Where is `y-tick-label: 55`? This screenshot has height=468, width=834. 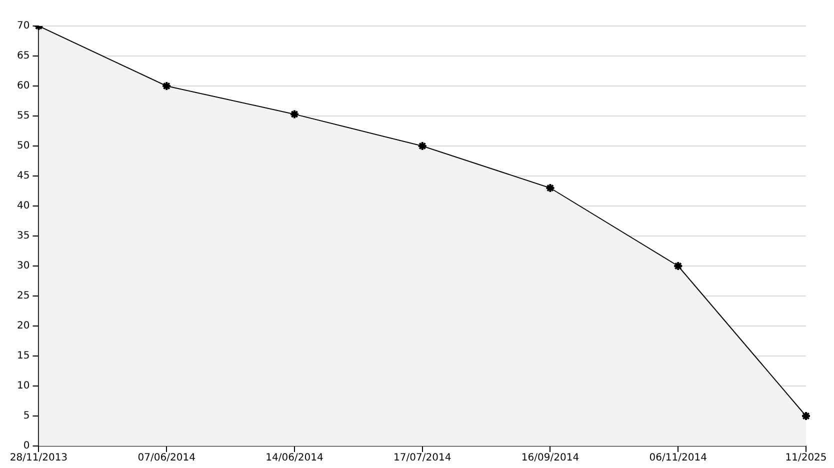
y-tick-label: 55 is located at coordinates (23, 116).